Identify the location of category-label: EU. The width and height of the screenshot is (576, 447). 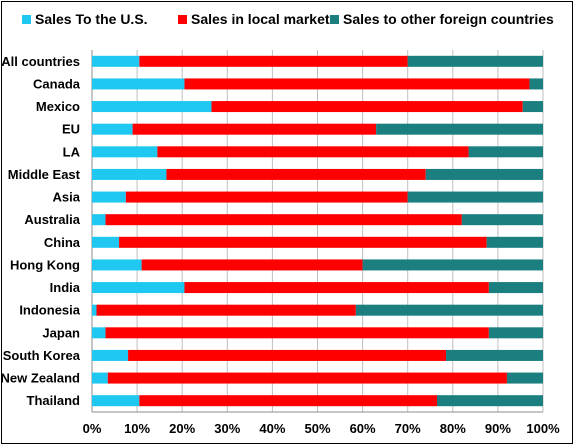
(71, 129).